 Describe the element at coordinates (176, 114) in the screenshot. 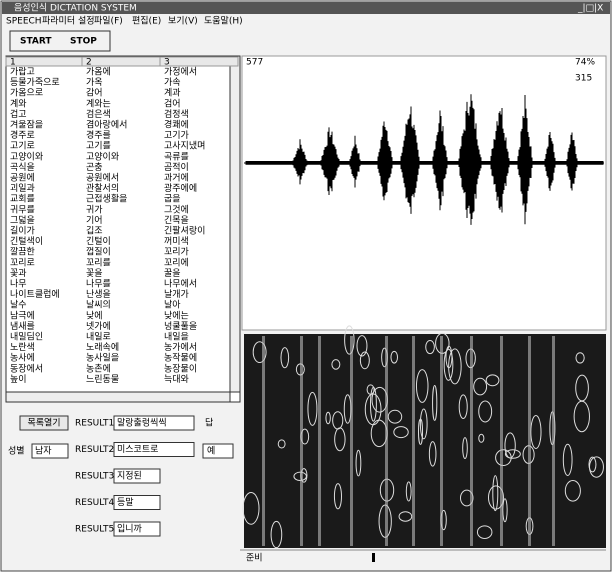

I see `list-cell: 검정색` at that location.